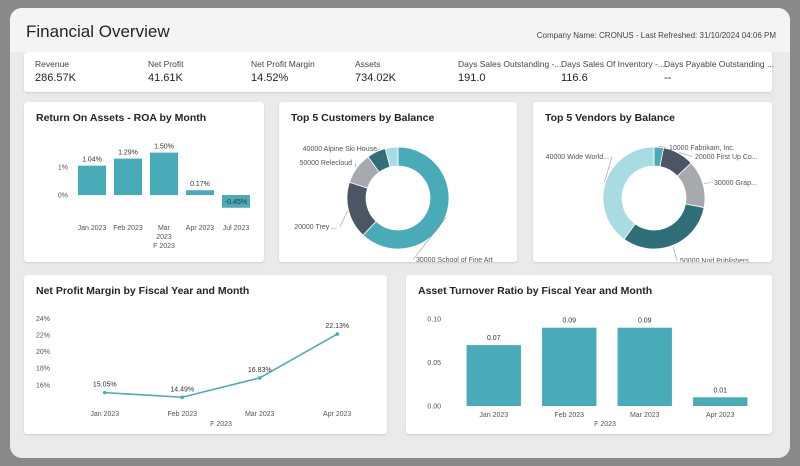 Image resolution: width=800 pixels, height=466 pixels. What do you see at coordinates (221, 366) in the screenshot?
I see `npm-line` at bounding box center [221, 366].